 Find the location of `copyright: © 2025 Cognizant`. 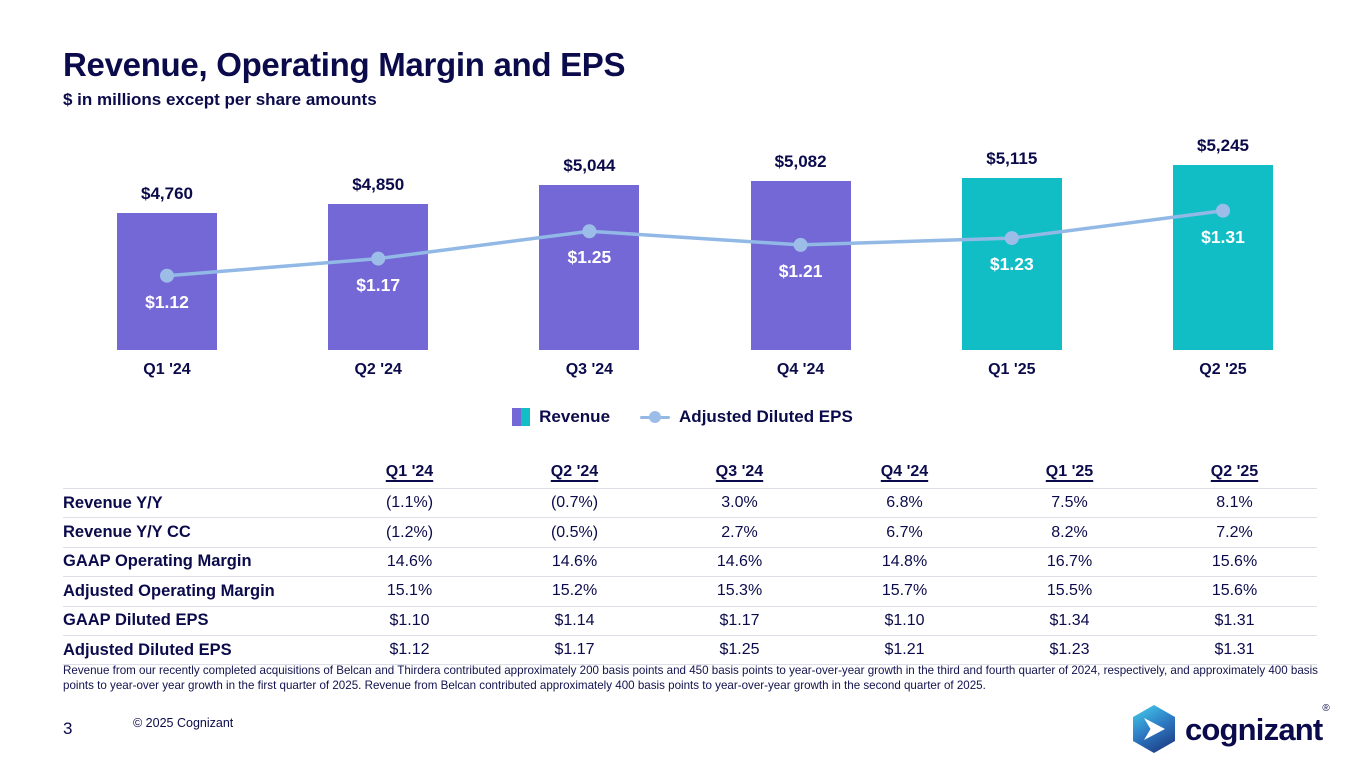

copyright: © 2025 Cognizant is located at coordinates (183, 723).